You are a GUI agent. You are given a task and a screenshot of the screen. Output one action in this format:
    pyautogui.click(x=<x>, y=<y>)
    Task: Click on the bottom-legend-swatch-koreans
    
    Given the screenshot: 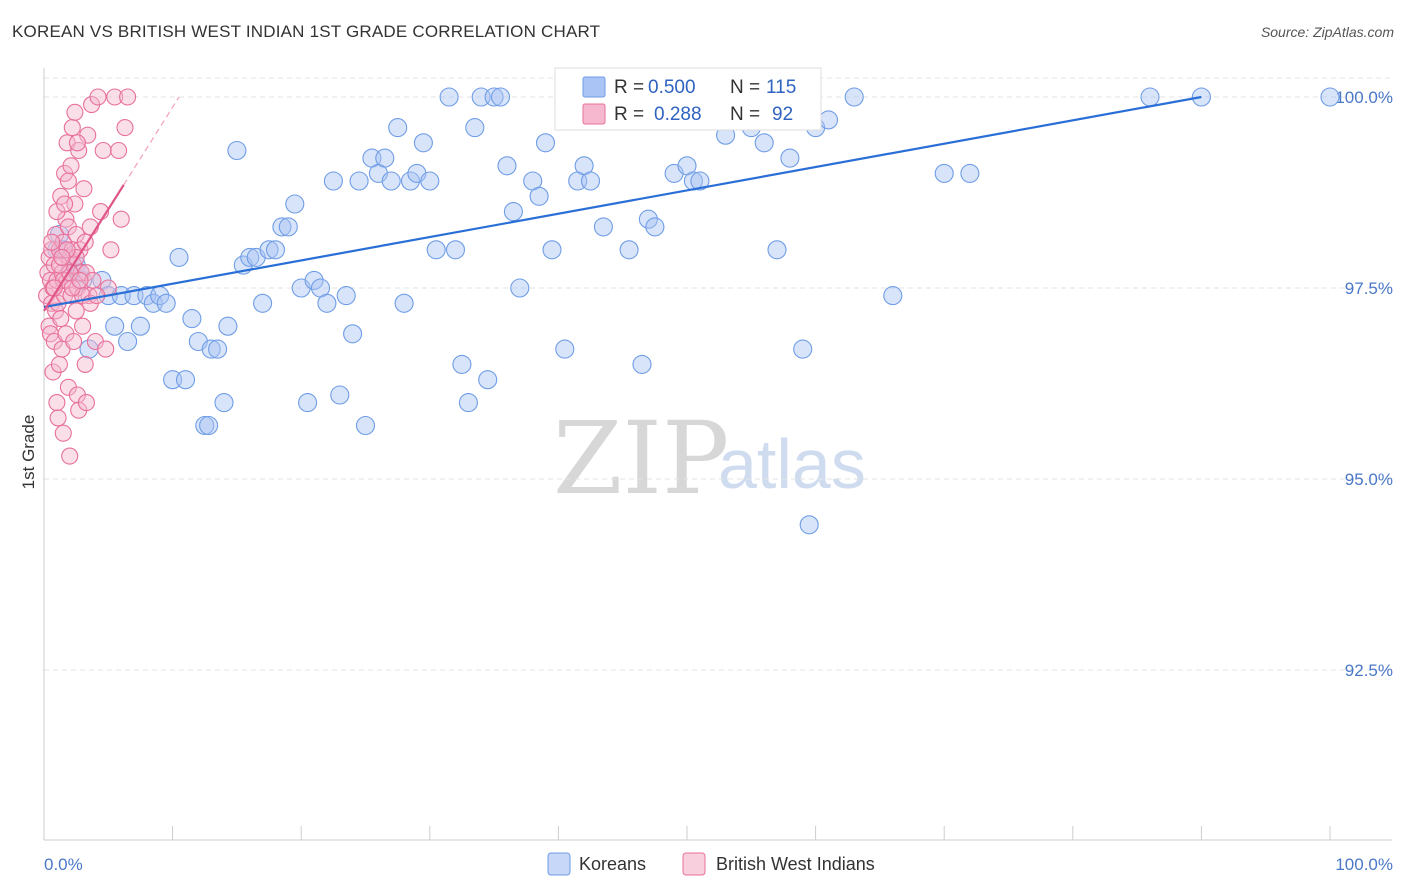 What is the action you would take?
    pyautogui.click(x=559, y=864)
    